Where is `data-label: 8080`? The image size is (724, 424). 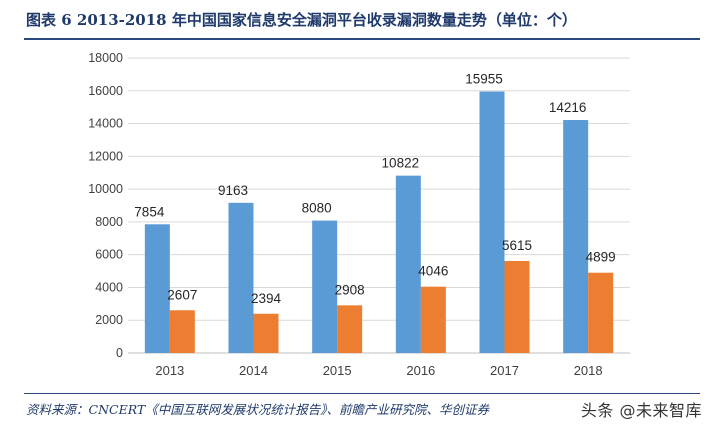
data-label: 8080 is located at coordinates (317, 208).